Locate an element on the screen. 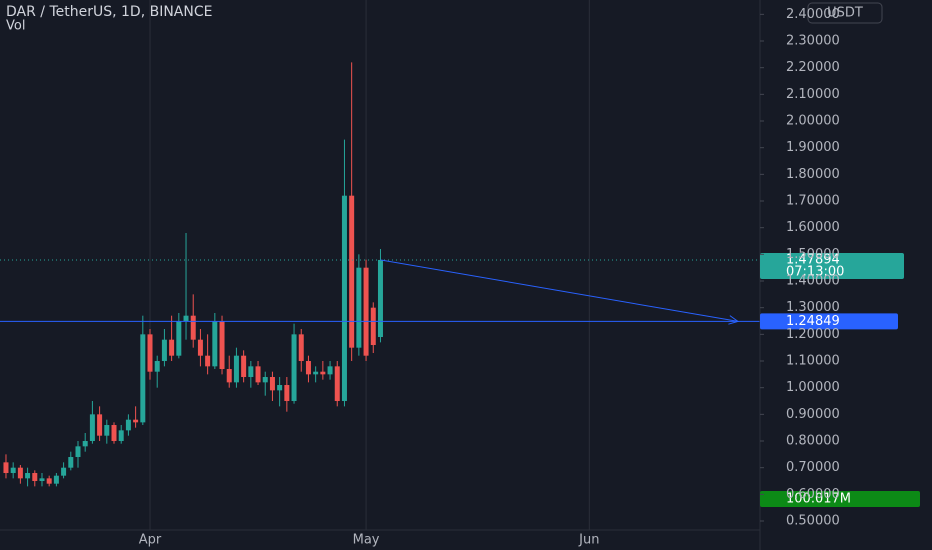 The height and width of the screenshot is (550, 932). y-tick-label: 1.20000 is located at coordinates (813, 334).